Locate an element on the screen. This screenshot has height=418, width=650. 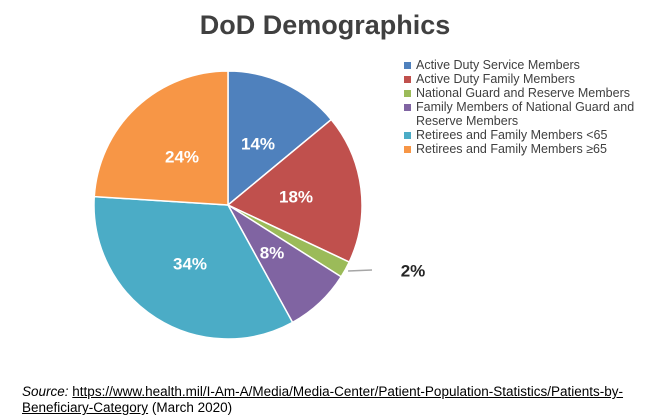
legend-label: Active Duty Service Members is located at coordinates (498, 65).